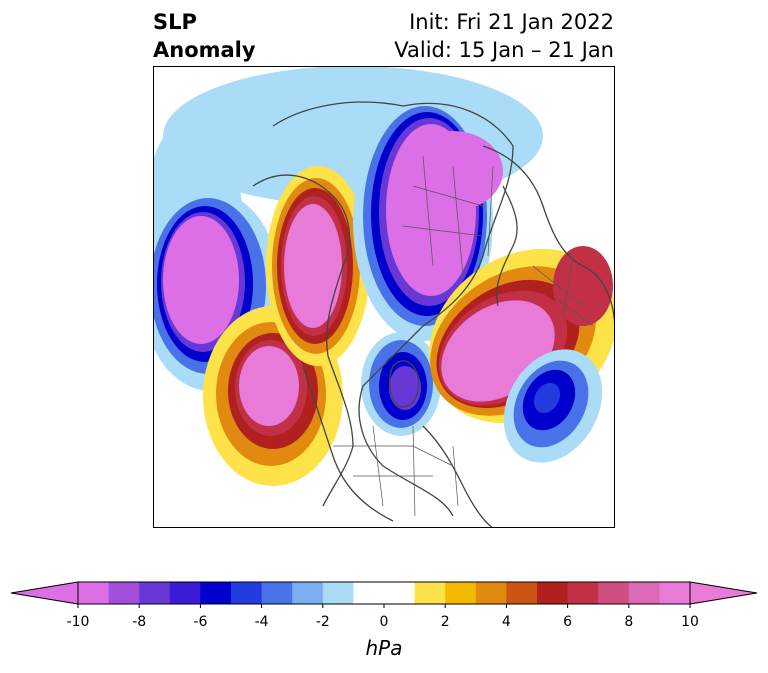  What do you see at coordinates (78, 622) in the screenshot?
I see `colorbar-tick-label: -10` at bounding box center [78, 622].